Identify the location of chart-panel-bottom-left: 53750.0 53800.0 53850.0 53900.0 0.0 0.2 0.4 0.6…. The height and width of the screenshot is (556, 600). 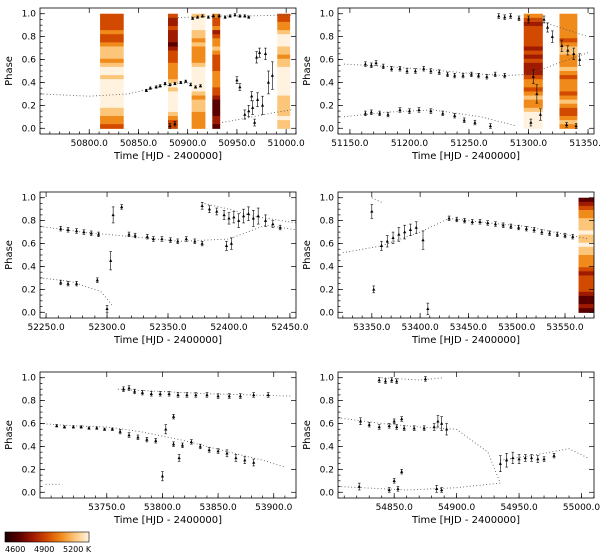
(150, 448).